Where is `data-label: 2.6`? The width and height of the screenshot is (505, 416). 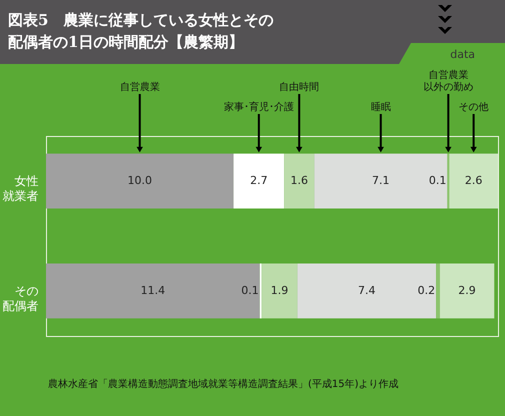
data-label: 2.6 is located at coordinates (473, 181).